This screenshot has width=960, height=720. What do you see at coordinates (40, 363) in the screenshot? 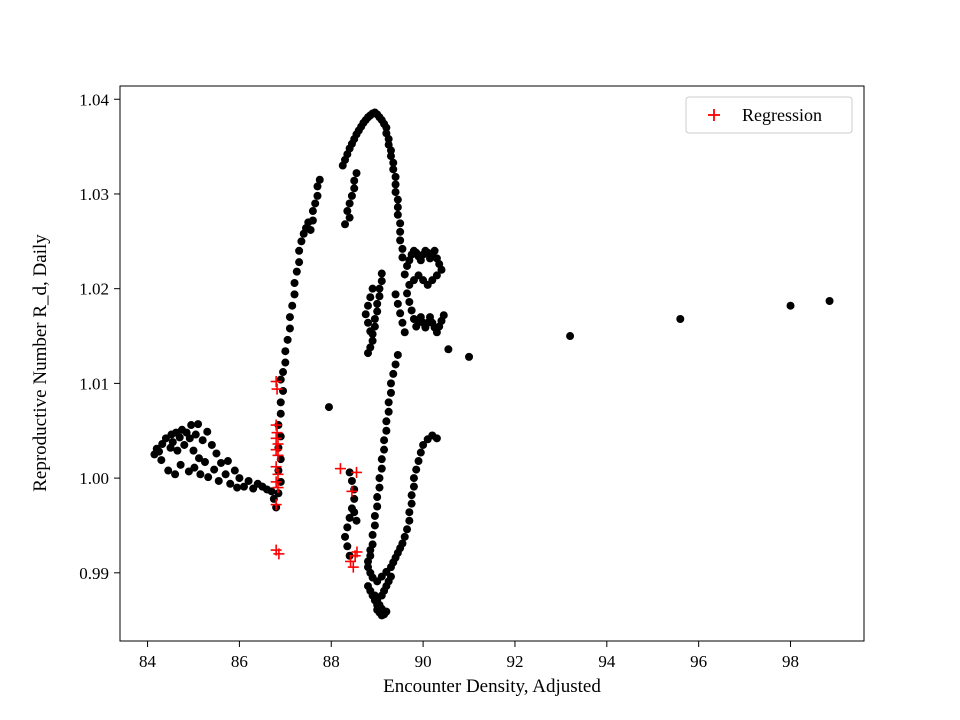
I see `y-axis-label: Reproductive Number R_d, Daily` at bounding box center [40, 363].